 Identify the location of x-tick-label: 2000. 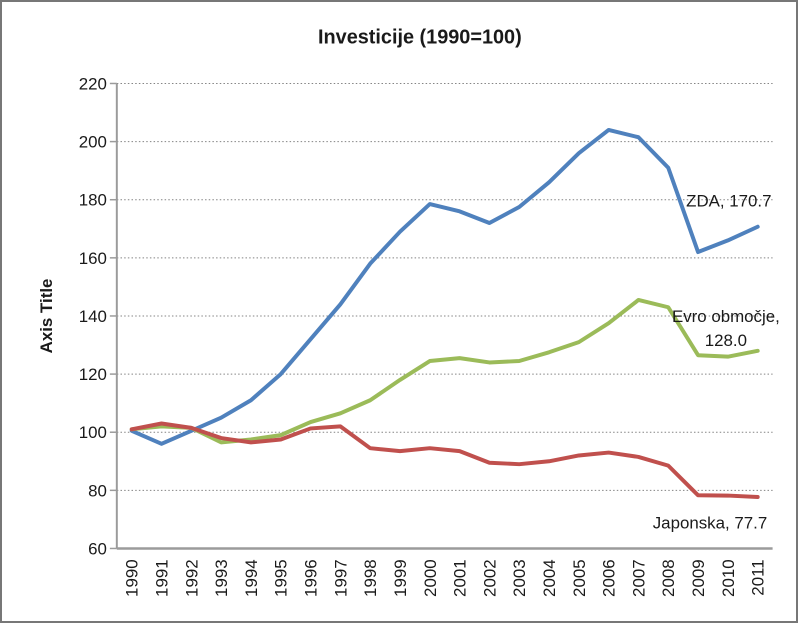
(430, 578).